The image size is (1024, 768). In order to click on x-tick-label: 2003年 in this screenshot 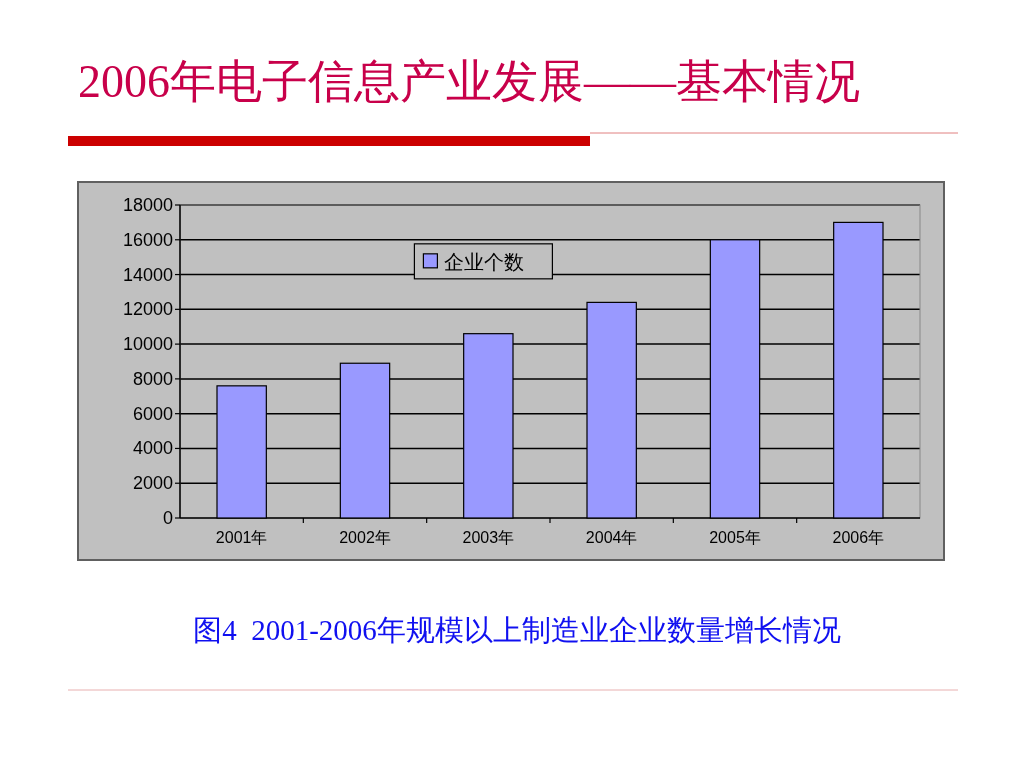, I will do `click(488, 537)`.